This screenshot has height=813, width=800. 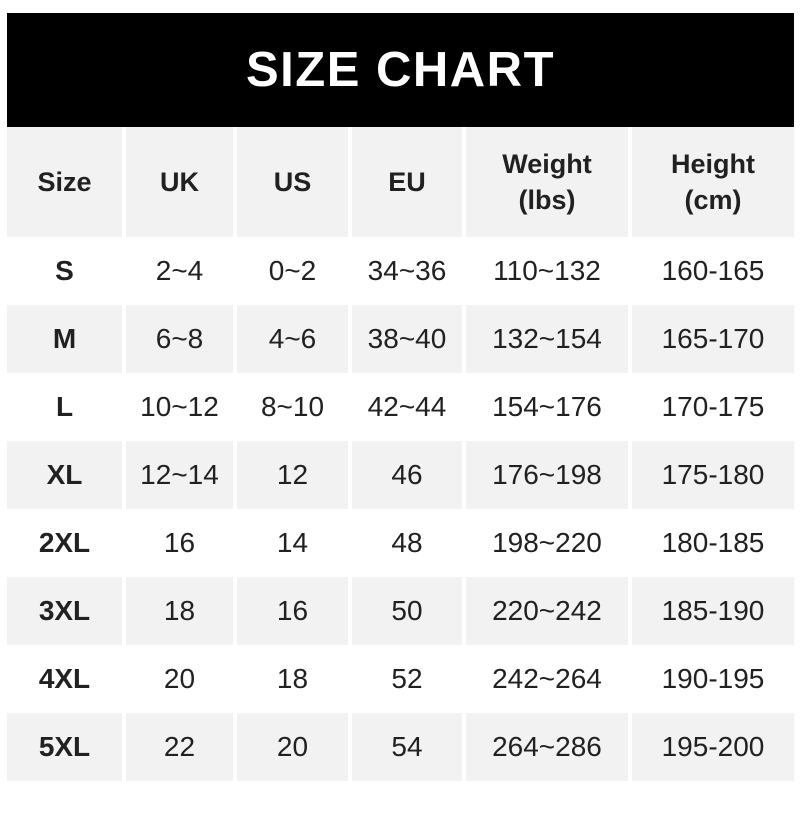 I want to click on column-header-size-label: Size, so click(x=64, y=182).